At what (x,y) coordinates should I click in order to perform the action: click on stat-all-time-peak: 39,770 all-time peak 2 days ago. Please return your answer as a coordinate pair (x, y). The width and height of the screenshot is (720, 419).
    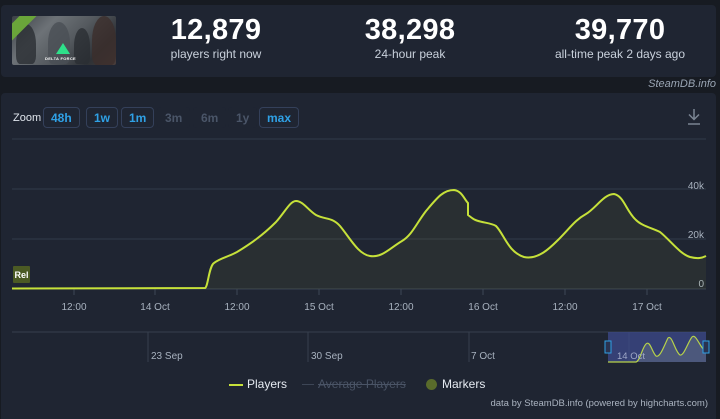
    Looking at the image, I should click on (620, 37).